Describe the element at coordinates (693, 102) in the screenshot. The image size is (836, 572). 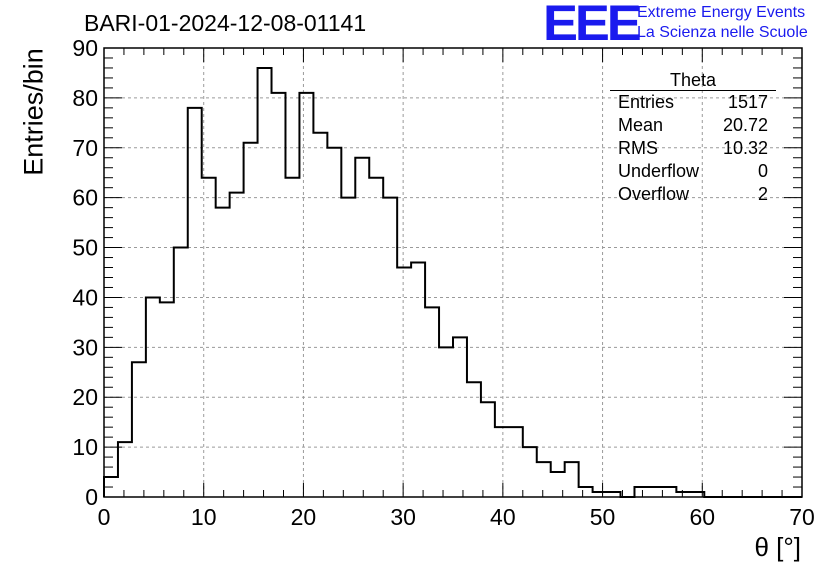
I see `stats-row-entries: Entries 1517` at that location.